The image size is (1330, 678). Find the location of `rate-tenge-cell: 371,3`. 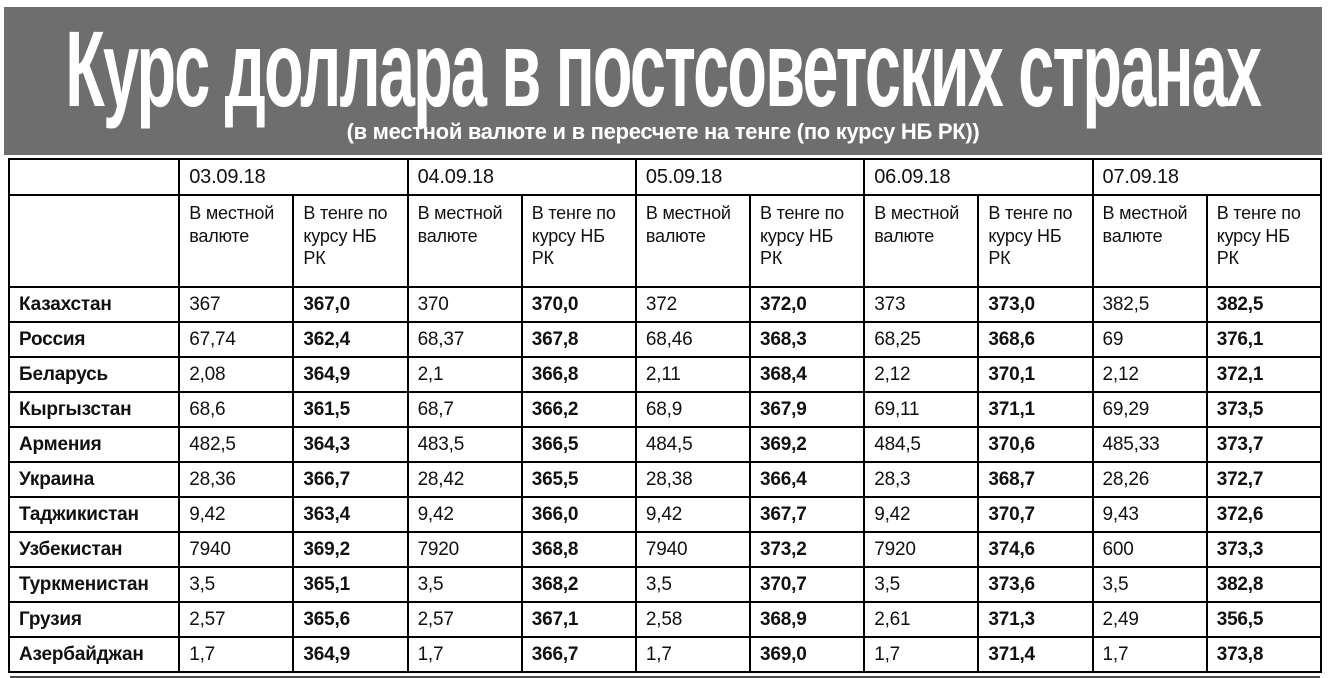

rate-tenge-cell: 371,3 is located at coordinates (1035, 619).